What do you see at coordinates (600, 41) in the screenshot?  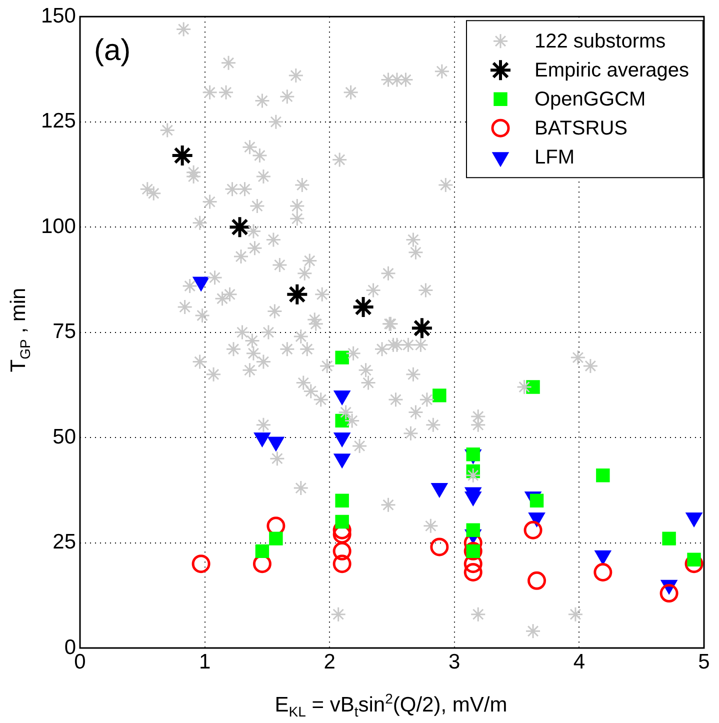 I see `legend-label: 122 substorms` at bounding box center [600, 41].